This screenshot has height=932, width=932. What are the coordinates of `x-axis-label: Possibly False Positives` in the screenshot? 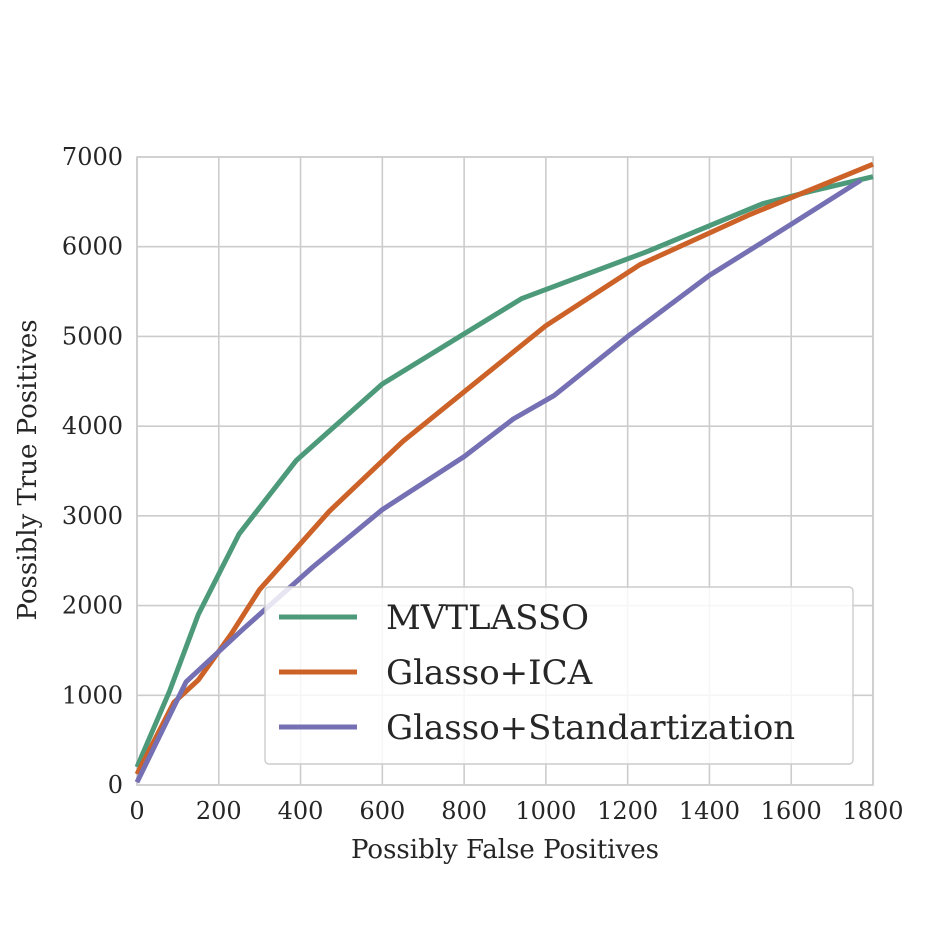 It's located at (505, 850).